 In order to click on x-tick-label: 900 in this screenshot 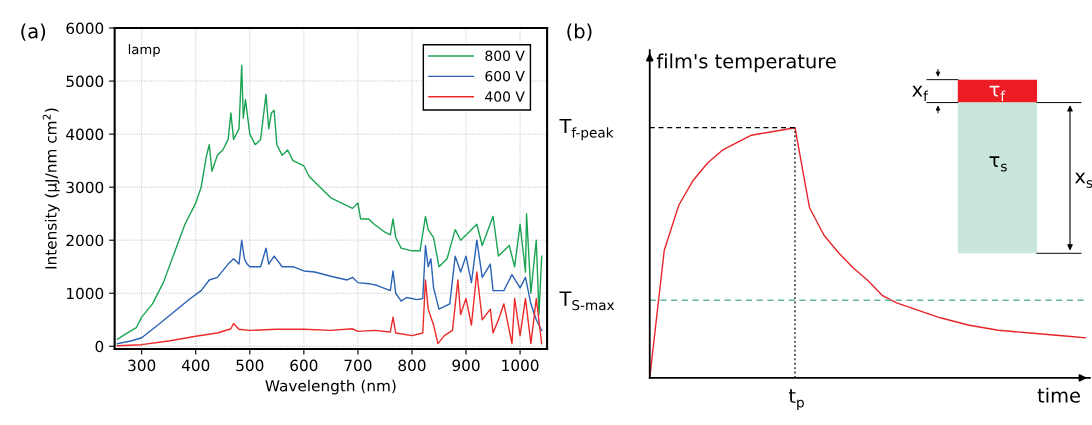, I will do `click(466, 365)`.